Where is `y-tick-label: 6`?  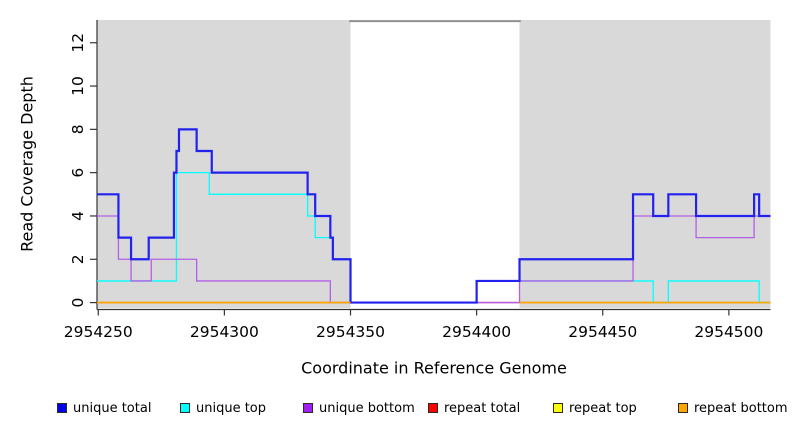
y-tick-label: 6 is located at coordinates (78, 173).